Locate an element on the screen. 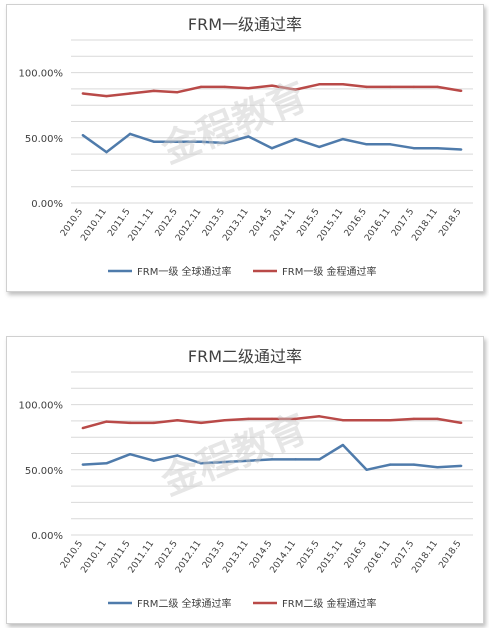 Image resolution: width=489 pixels, height=628 pixels. chart-title: FRM二级通过率 is located at coordinates (245, 356).